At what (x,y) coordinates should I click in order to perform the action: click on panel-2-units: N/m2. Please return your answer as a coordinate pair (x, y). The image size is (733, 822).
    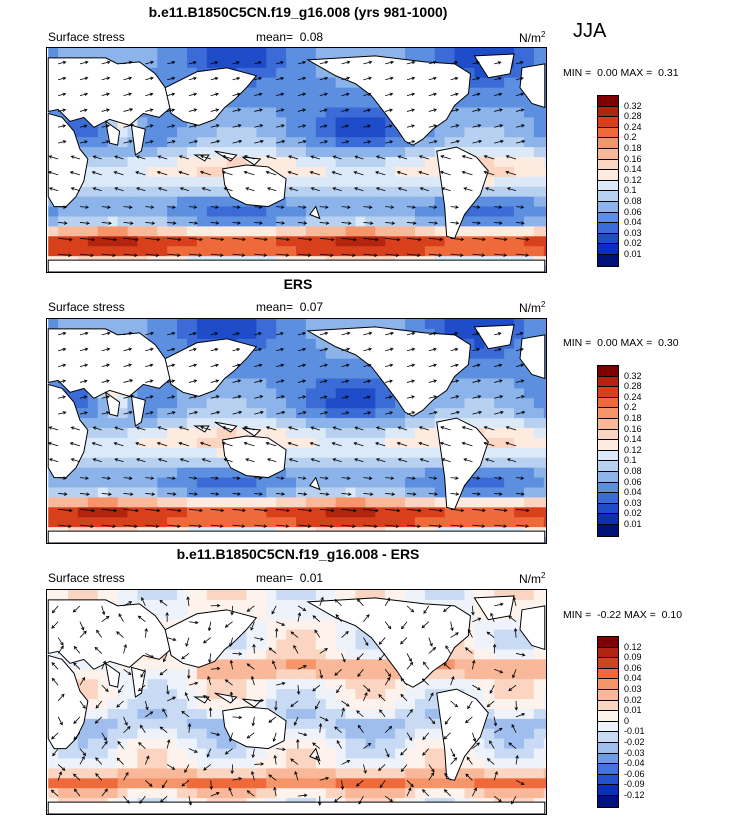
    Looking at the image, I should click on (532, 307).